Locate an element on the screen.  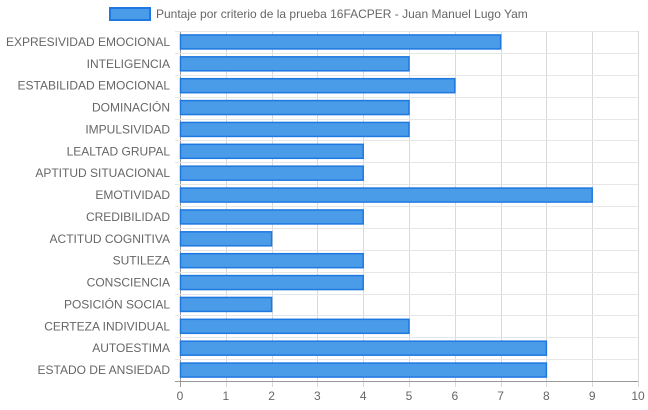
category-label: LEALTAD GRUPAL is located at coordinates (119, 151).